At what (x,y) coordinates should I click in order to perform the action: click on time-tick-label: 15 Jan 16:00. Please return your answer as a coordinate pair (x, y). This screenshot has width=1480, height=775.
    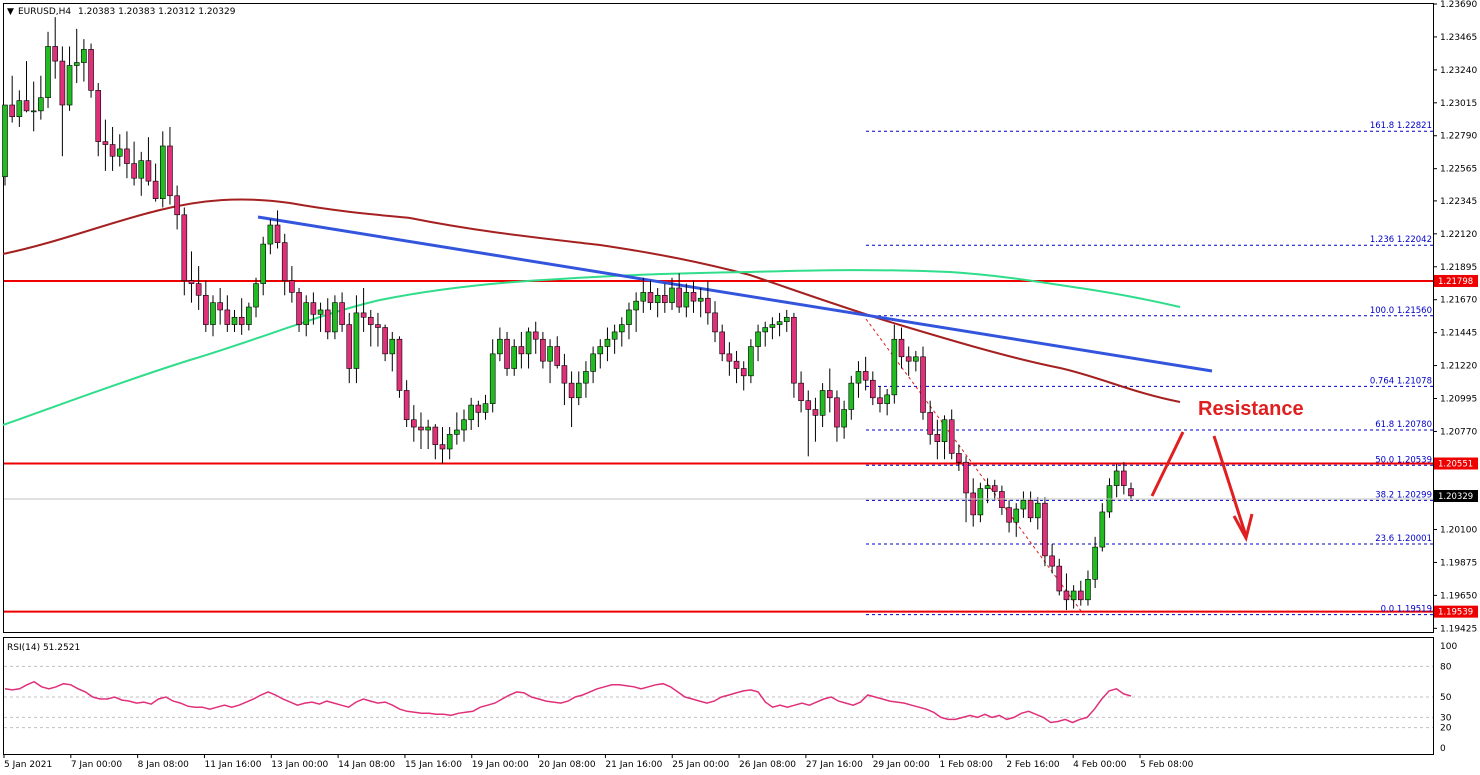
    Looking at the image, I should click on (433, 765).